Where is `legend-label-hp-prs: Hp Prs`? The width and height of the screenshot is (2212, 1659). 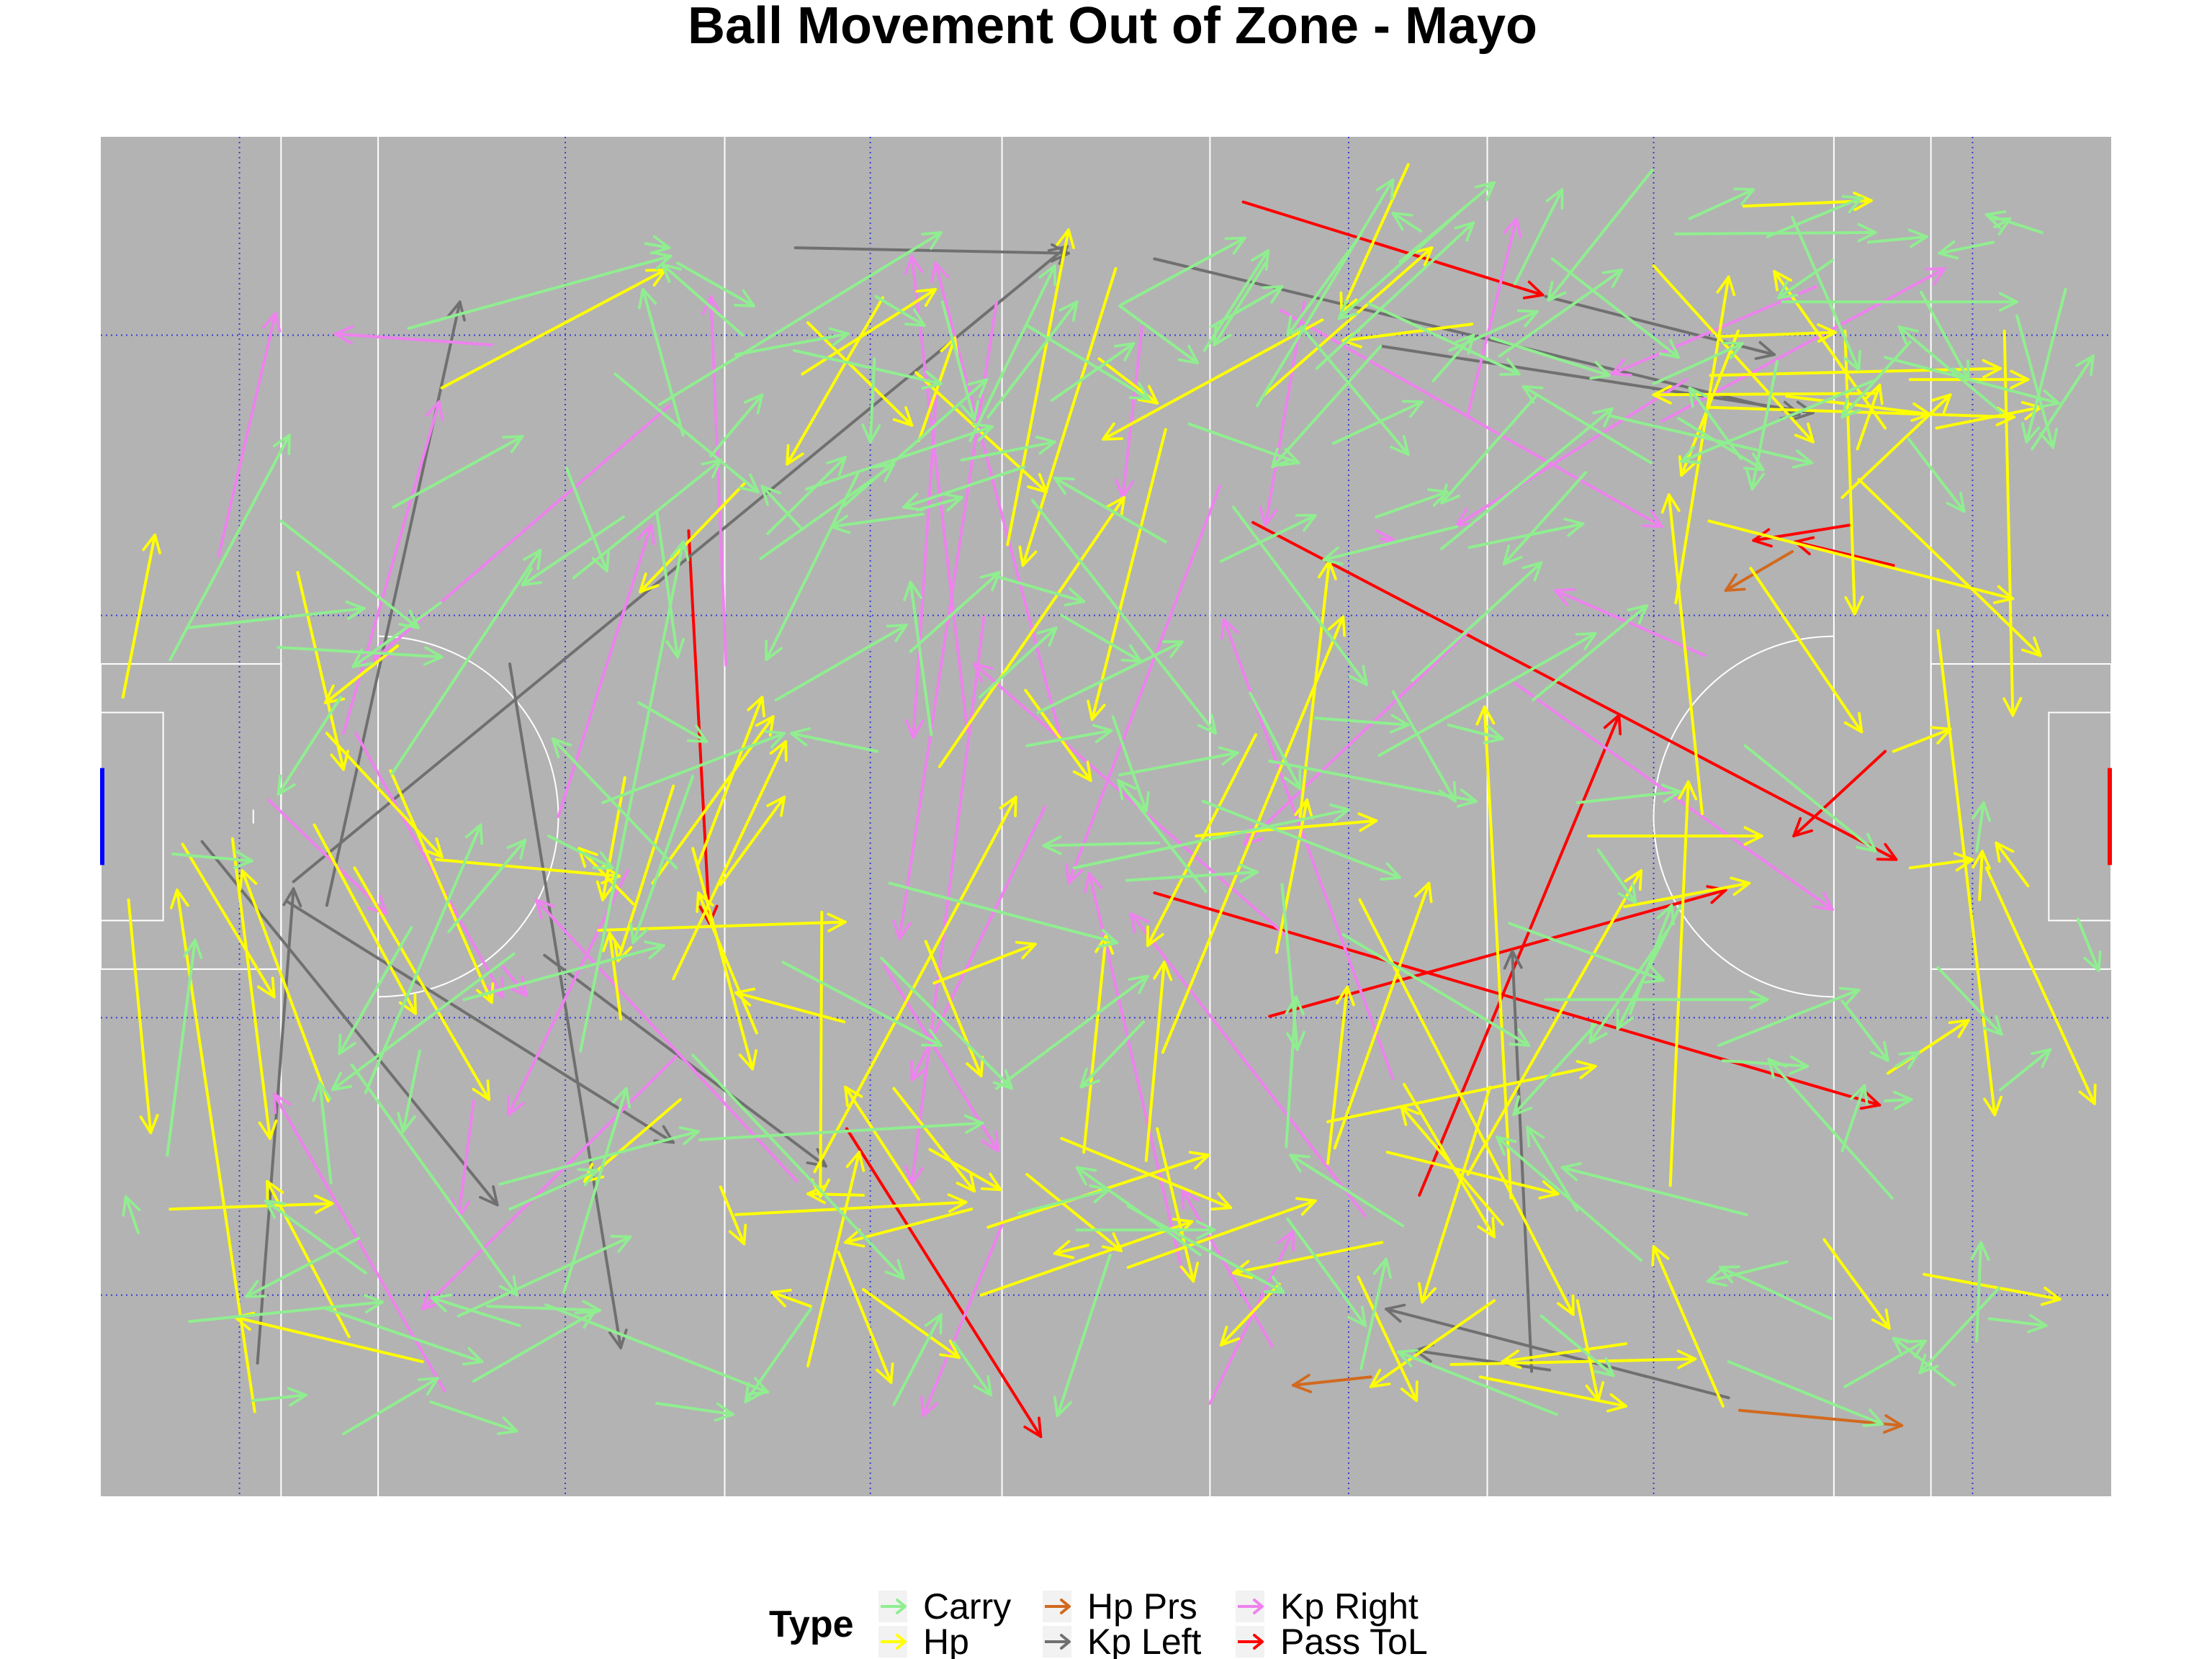 legend-label-hp-prs: Hp Prs is located at coordinates (1142, 1606).